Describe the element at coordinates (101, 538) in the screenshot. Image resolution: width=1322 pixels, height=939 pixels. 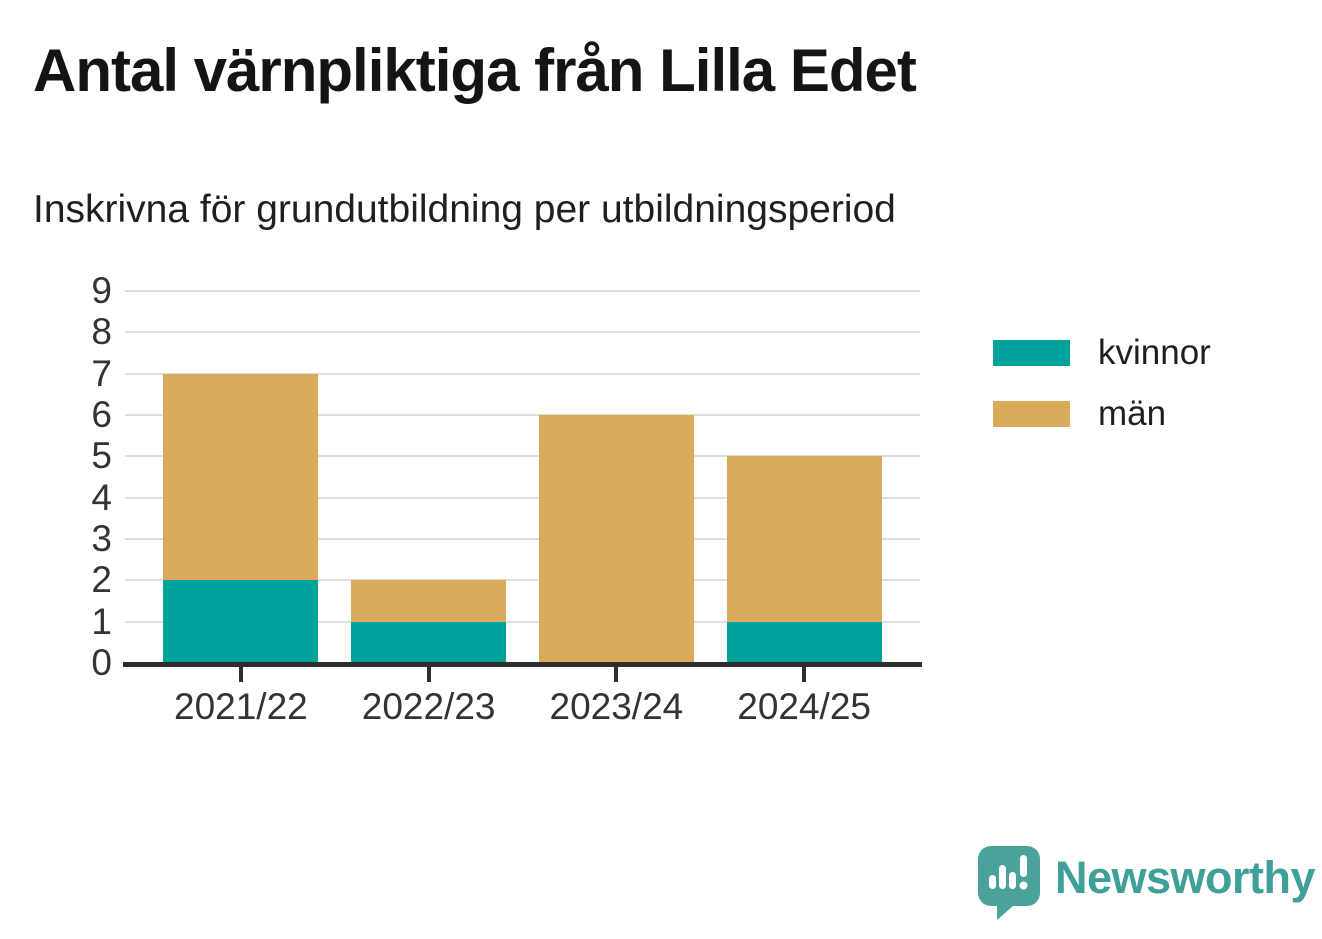
I see `y-axis-tick-label: 3` at that location.